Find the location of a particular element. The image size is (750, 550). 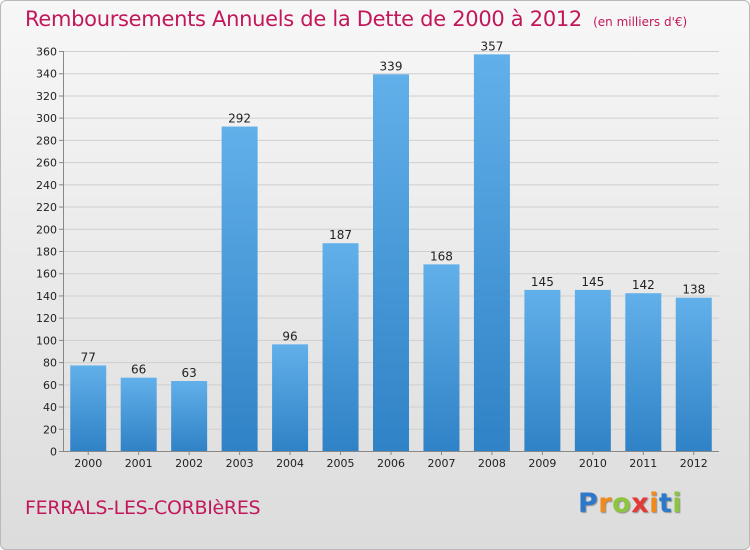

x-tick-label: 2010 is located at coordinates (593, 463).